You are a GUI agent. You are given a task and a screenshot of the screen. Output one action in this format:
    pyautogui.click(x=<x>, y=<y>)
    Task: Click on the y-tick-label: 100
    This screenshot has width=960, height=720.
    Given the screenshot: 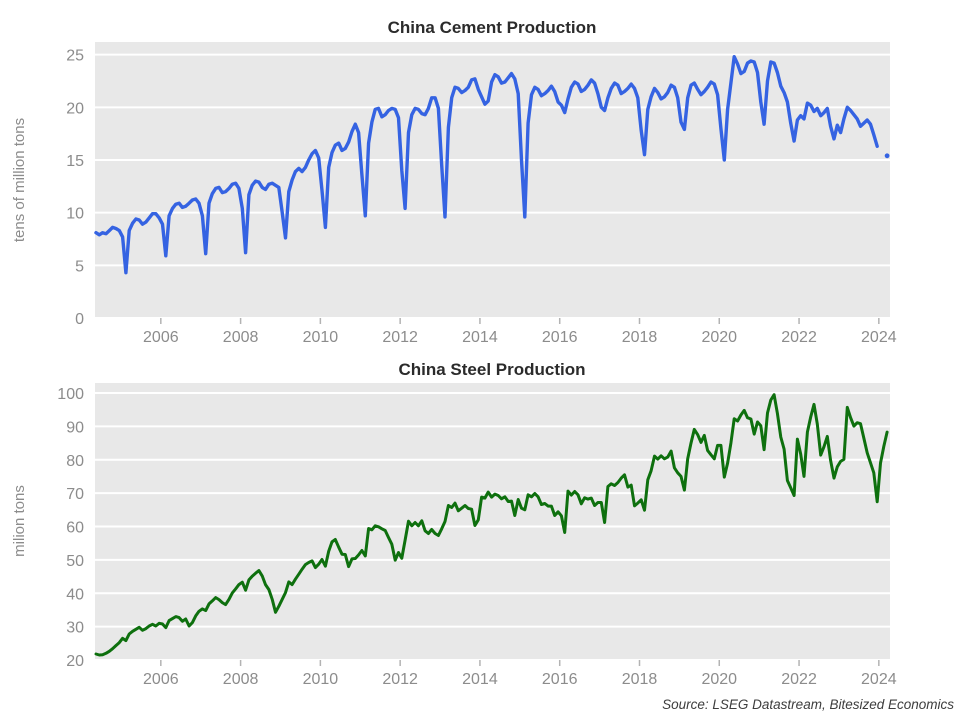 What is the action you would take?
    pyautogui.click(x=70, y=394)
    